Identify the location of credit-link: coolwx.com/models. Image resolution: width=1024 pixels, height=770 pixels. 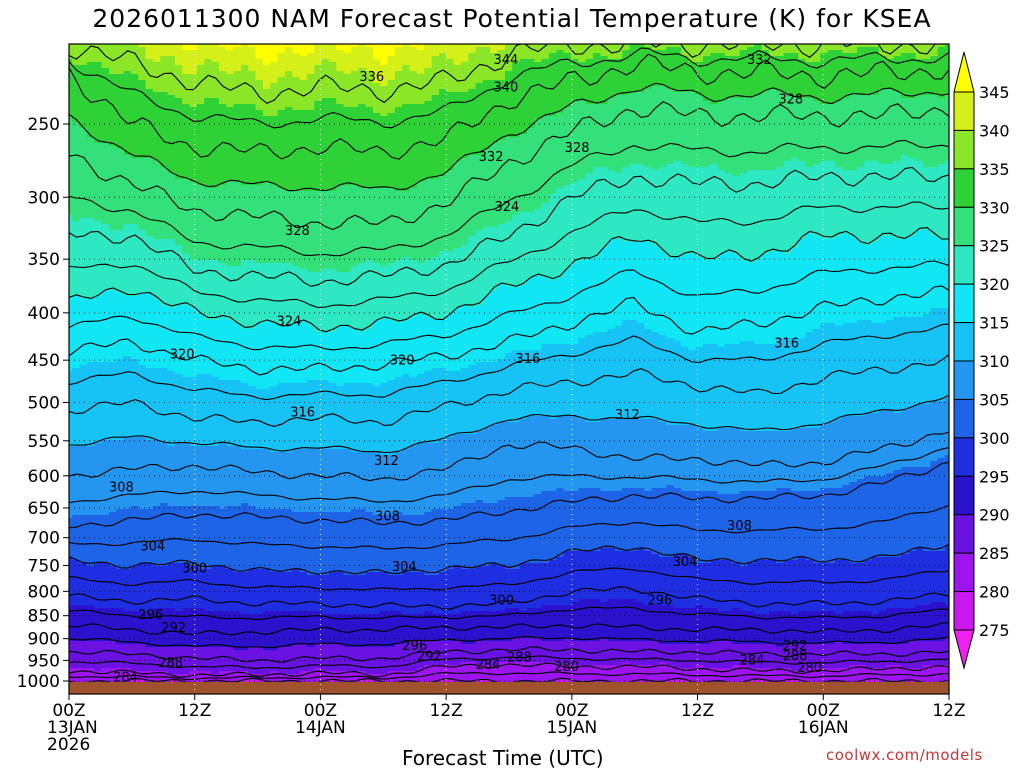
(904, 755).